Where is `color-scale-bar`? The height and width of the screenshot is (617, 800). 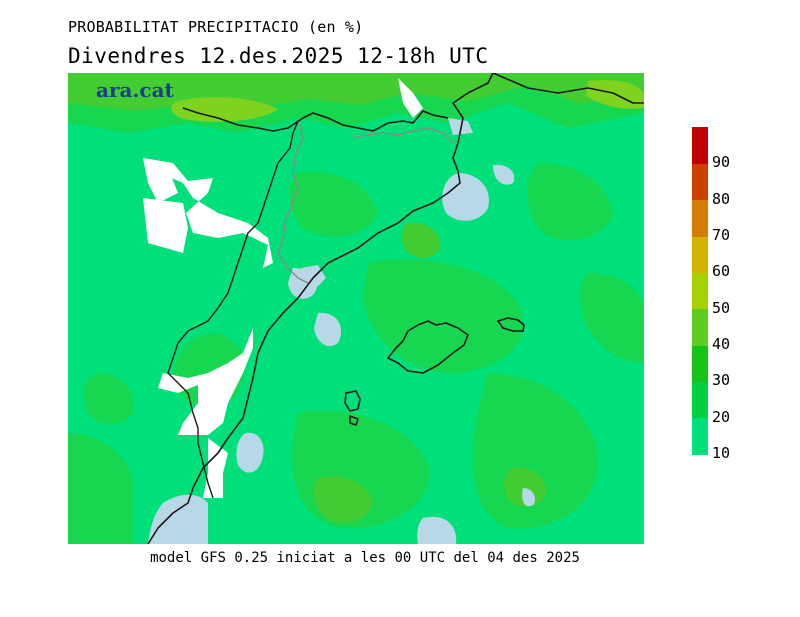 color-scale-bar is located at coordinates (700, 291).